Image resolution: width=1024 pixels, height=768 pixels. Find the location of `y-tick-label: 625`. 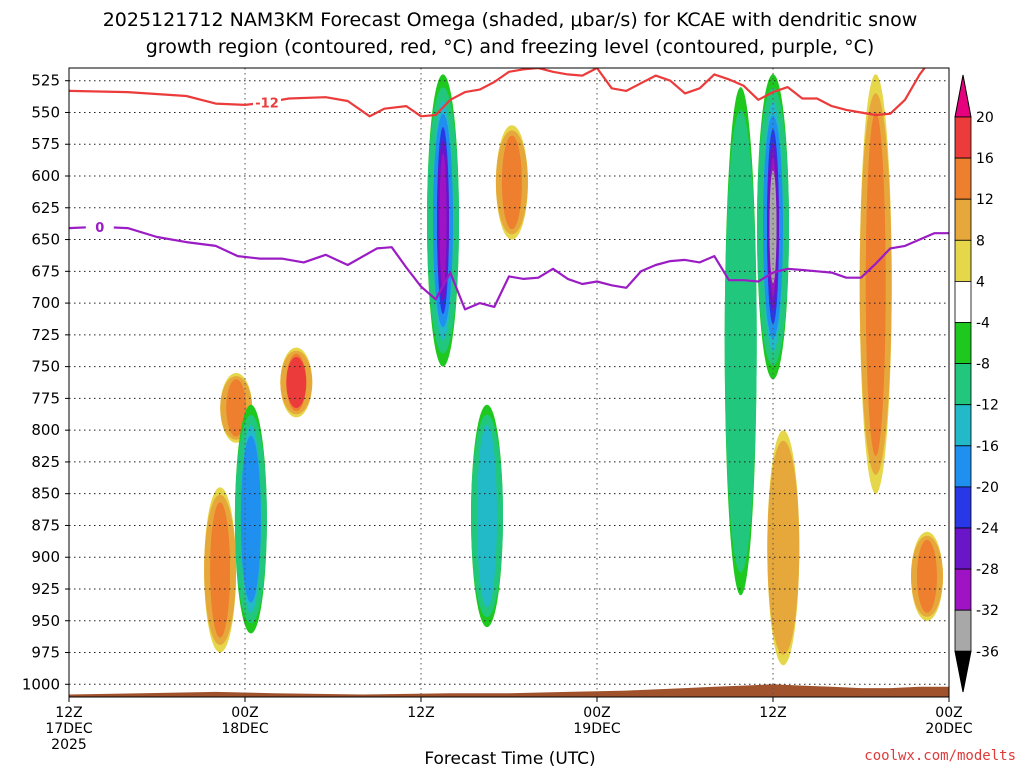

y-tick-label: 625 is located at coordinates (45, 208).